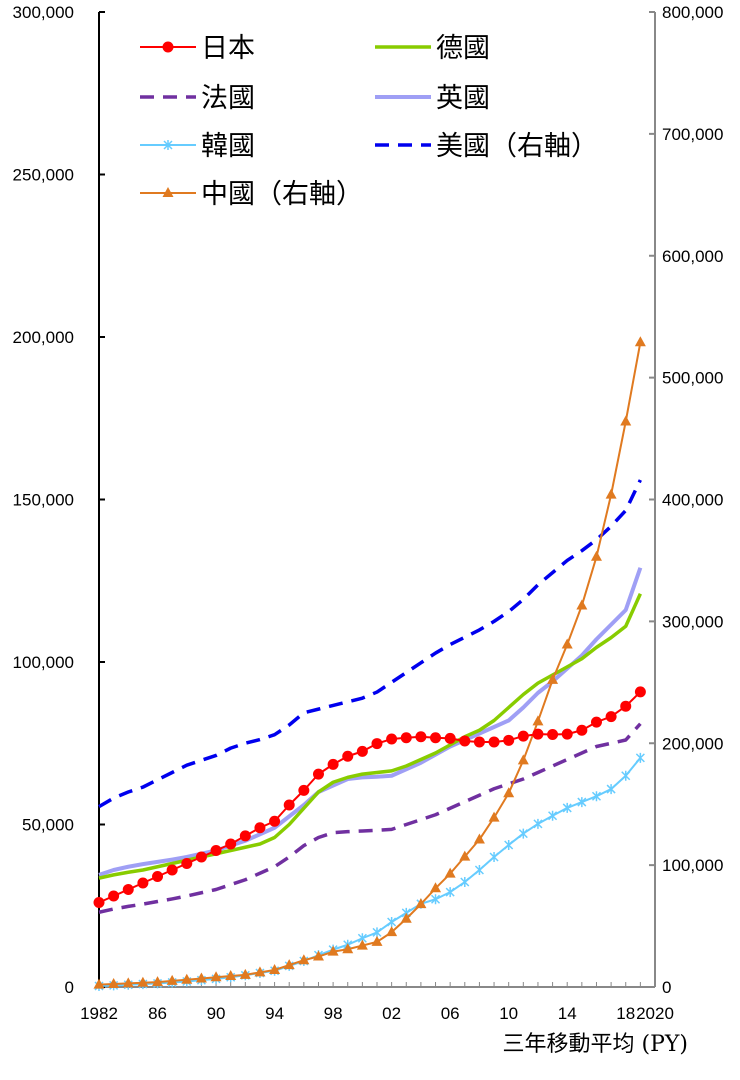  What do you see at coordinates (692, 378) in the screenshot?
I see `right-tick-label: 500,000` at bounding box center [692, 378].